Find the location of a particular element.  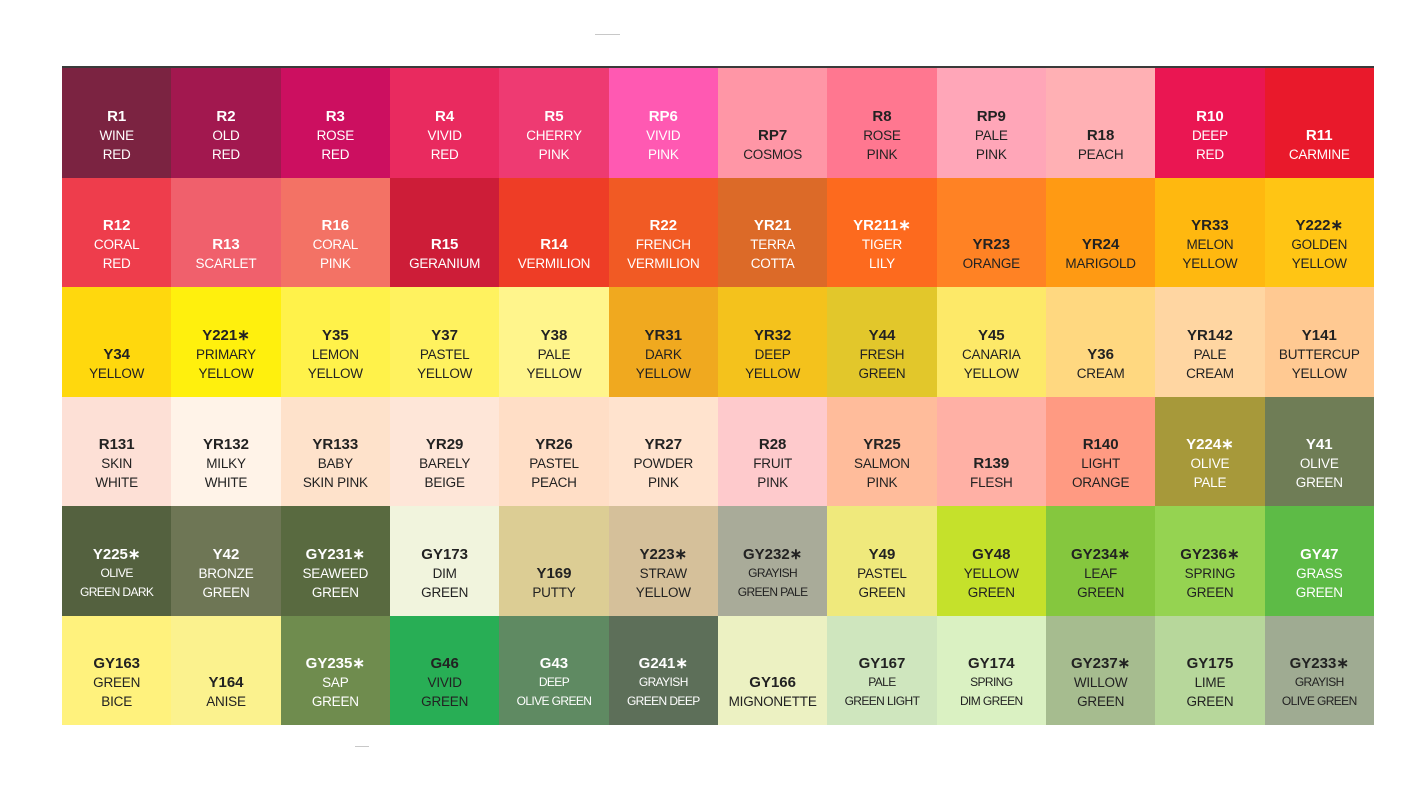

swatch-code: GY166 is located at coordinates (772, 682).